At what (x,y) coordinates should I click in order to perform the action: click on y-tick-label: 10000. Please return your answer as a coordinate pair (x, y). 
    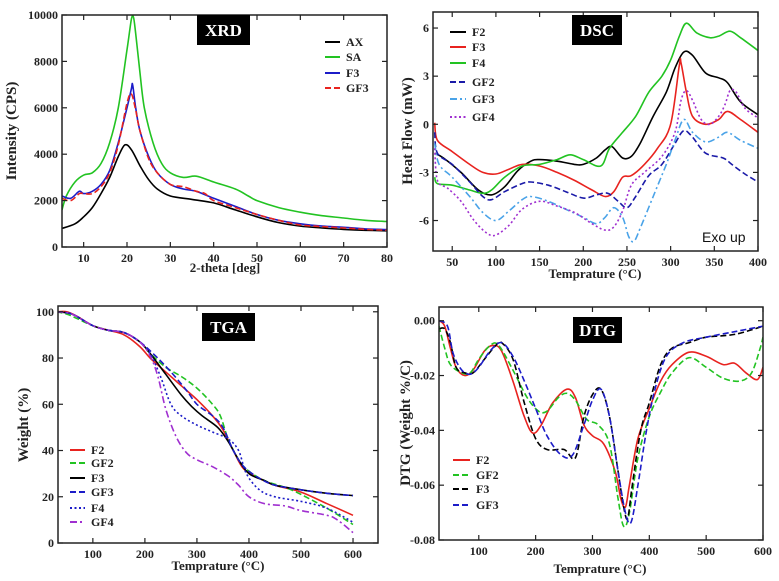
    Looking at the image, I should click on (43, 15).